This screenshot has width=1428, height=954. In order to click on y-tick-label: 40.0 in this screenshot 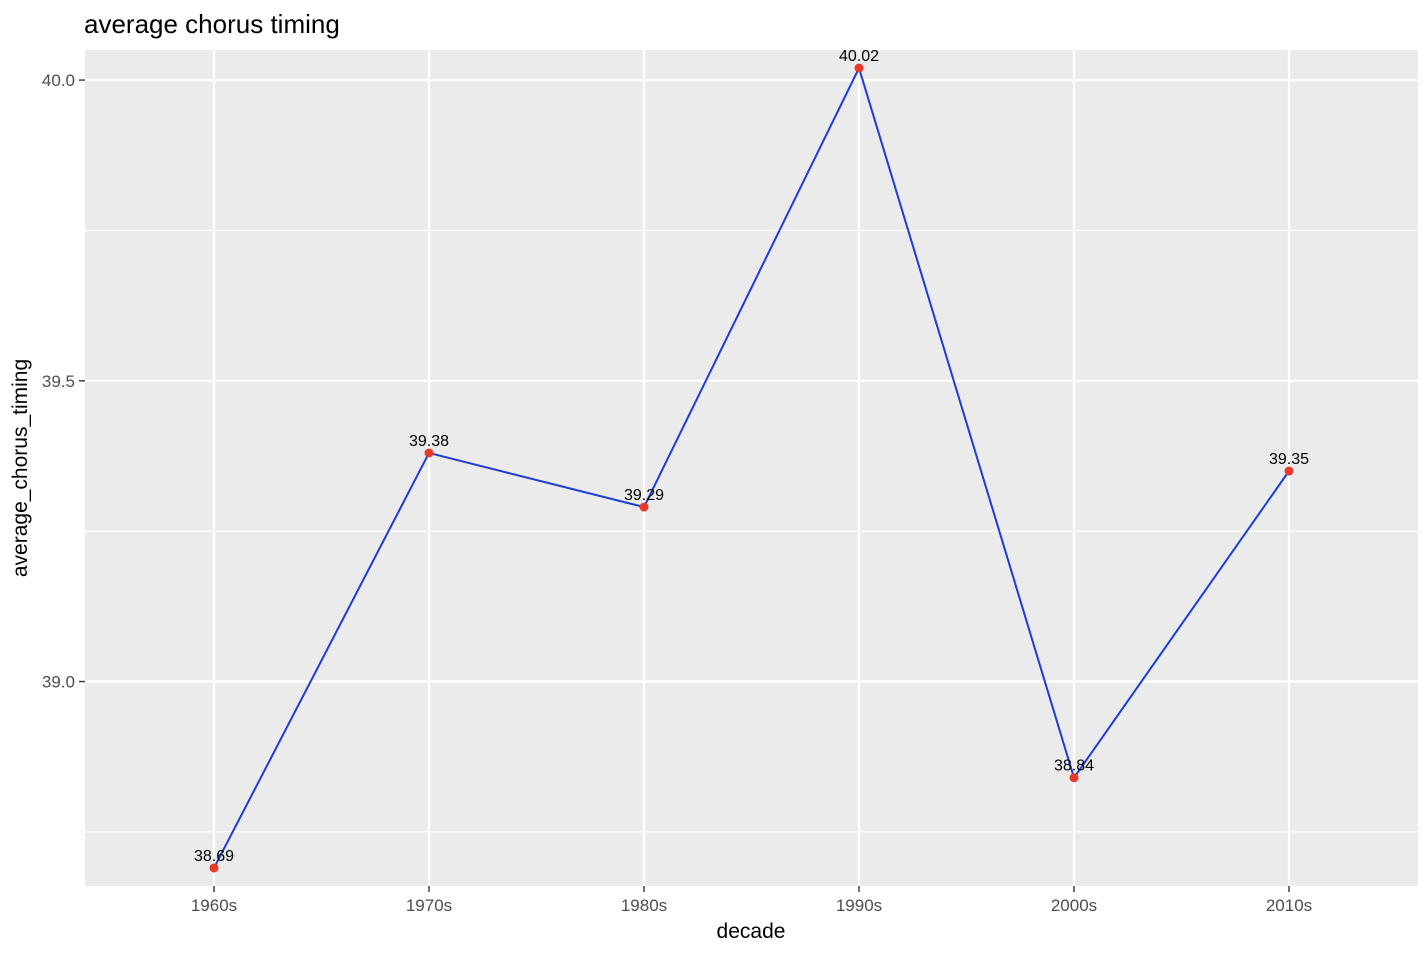, I will do `click(58, 80)`.